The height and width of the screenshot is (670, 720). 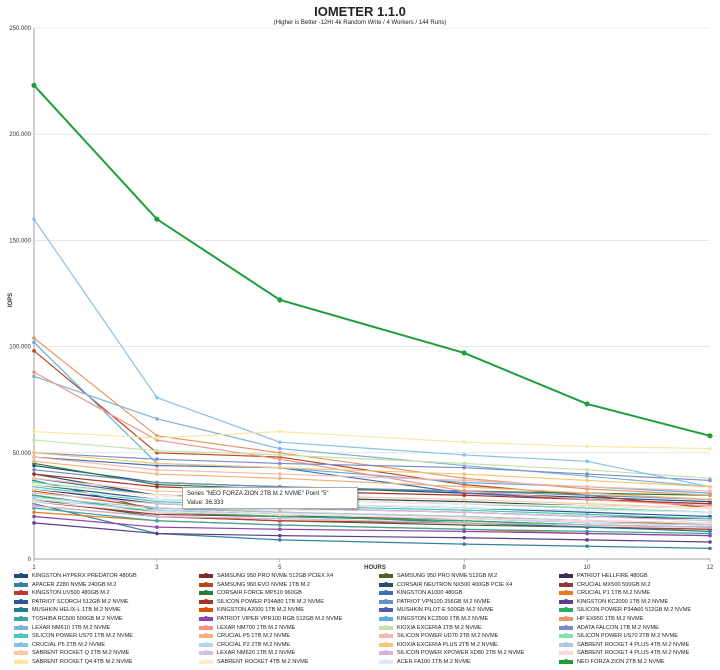 I want to click on legend-label: CORSAIR NEUTRON NX500 400GB PCIE X4, so click(x=455, y=584).